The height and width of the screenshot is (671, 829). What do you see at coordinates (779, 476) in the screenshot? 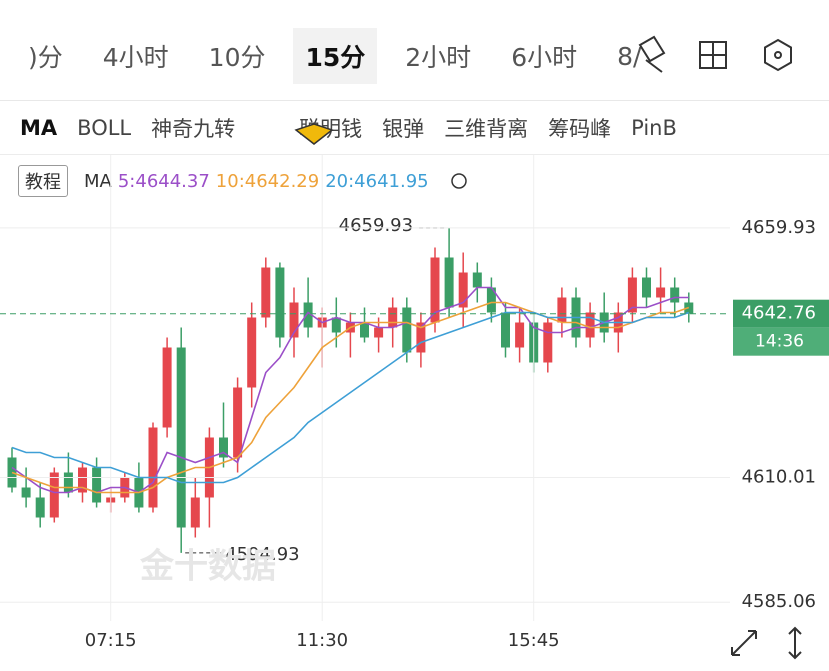
I see `y-tick-label: 4610.01` at bounding box center [779, 476].